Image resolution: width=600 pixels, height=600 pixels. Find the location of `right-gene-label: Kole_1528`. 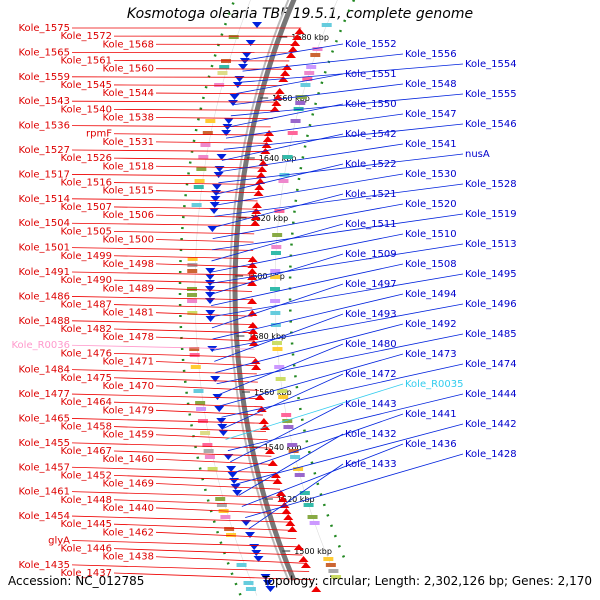

right-gene-label: Kole_1528 is located at coordinates (491, 184).